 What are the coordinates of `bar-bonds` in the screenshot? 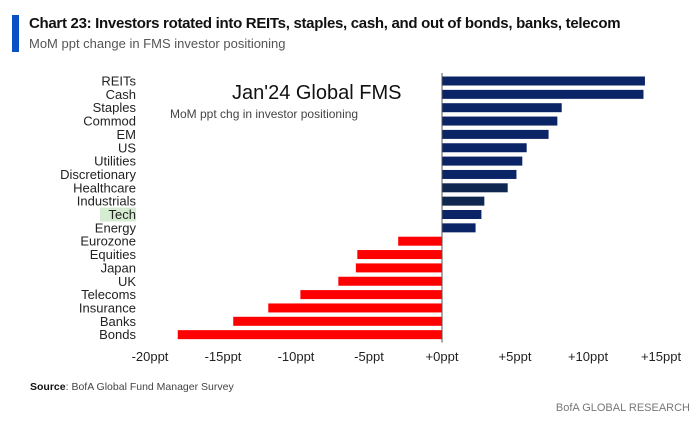 It's located at (310, 335).